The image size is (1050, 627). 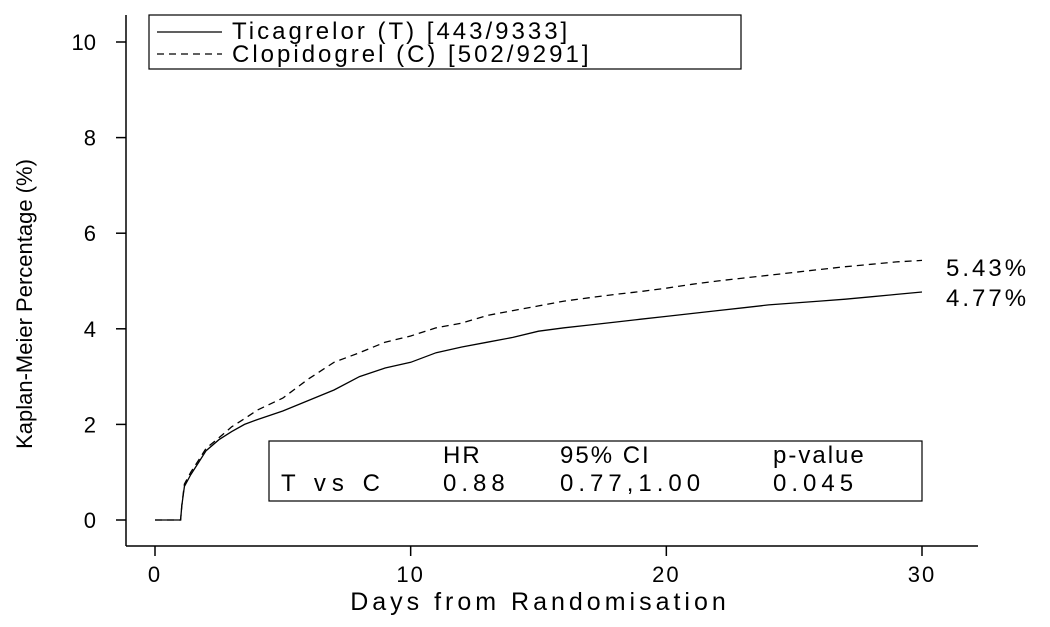 I want to click on y-axis-label: Kaplan-Meier Percentage (%), so click(x=24, y=304).